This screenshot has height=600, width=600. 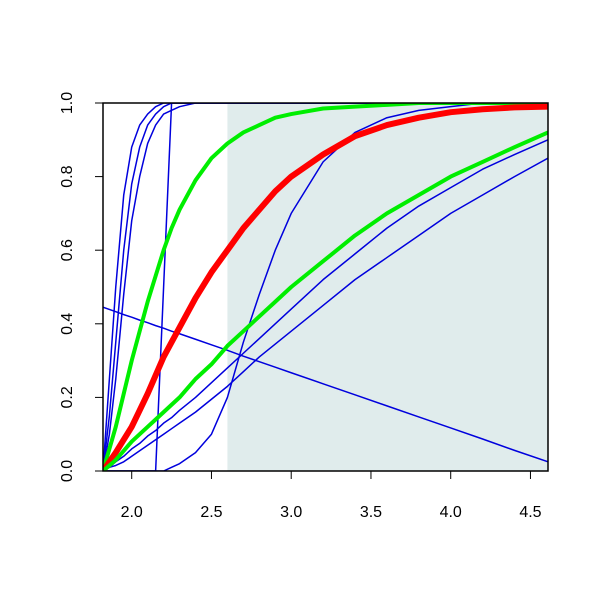 I want to click on x-tick-label: 2.5, so click(x=211, y=512).